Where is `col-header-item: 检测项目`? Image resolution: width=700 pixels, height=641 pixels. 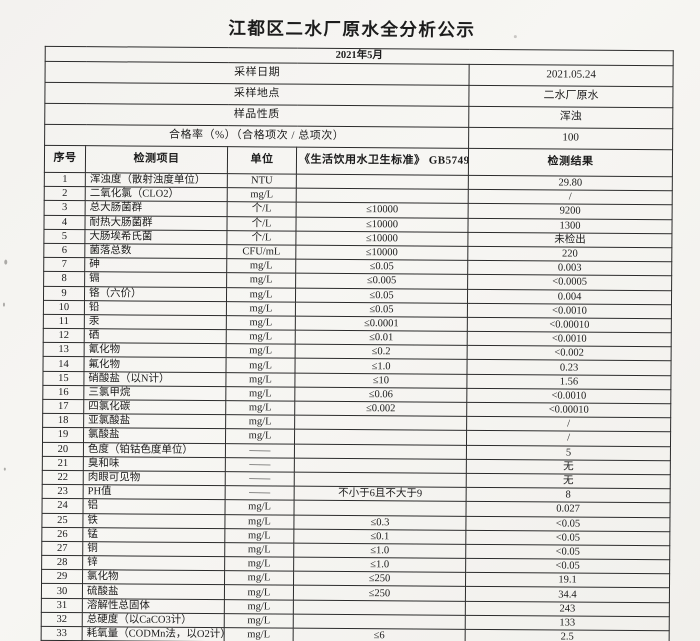
col-header-item: 检测项目 is located at coordinates (156, 159).